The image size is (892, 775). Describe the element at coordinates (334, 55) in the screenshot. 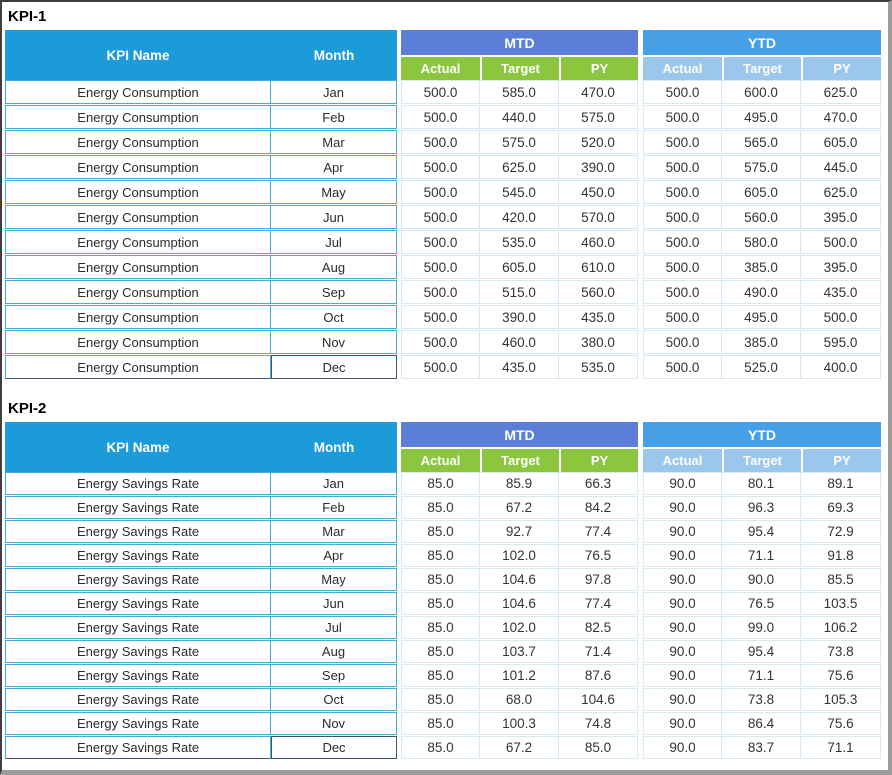

I see `month-header: Month` at that location.